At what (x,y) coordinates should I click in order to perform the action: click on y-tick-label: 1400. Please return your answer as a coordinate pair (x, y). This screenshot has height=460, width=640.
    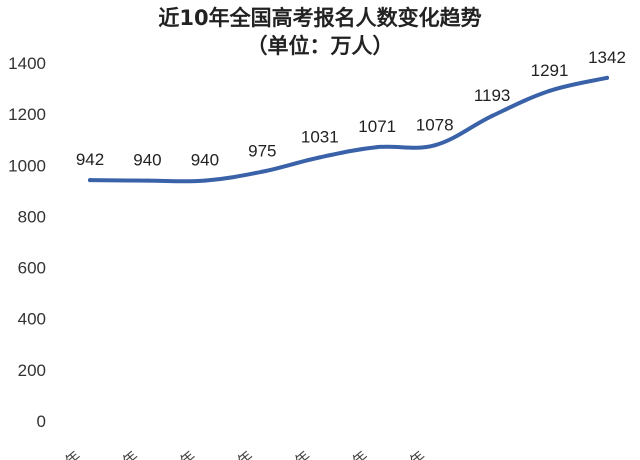
    Looking at the image, I should click on (27, 63).